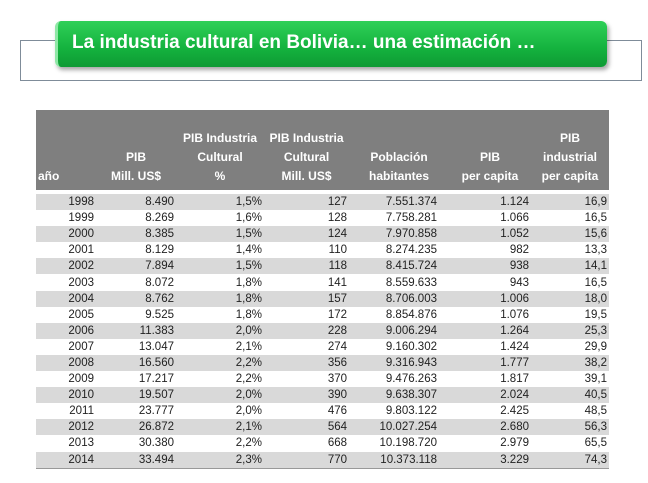 This screenshot has width=648, height=483. Describe the element at coordinates (411, 346) in the screenshot. I see `table-cell: 9.160.302` at that location.